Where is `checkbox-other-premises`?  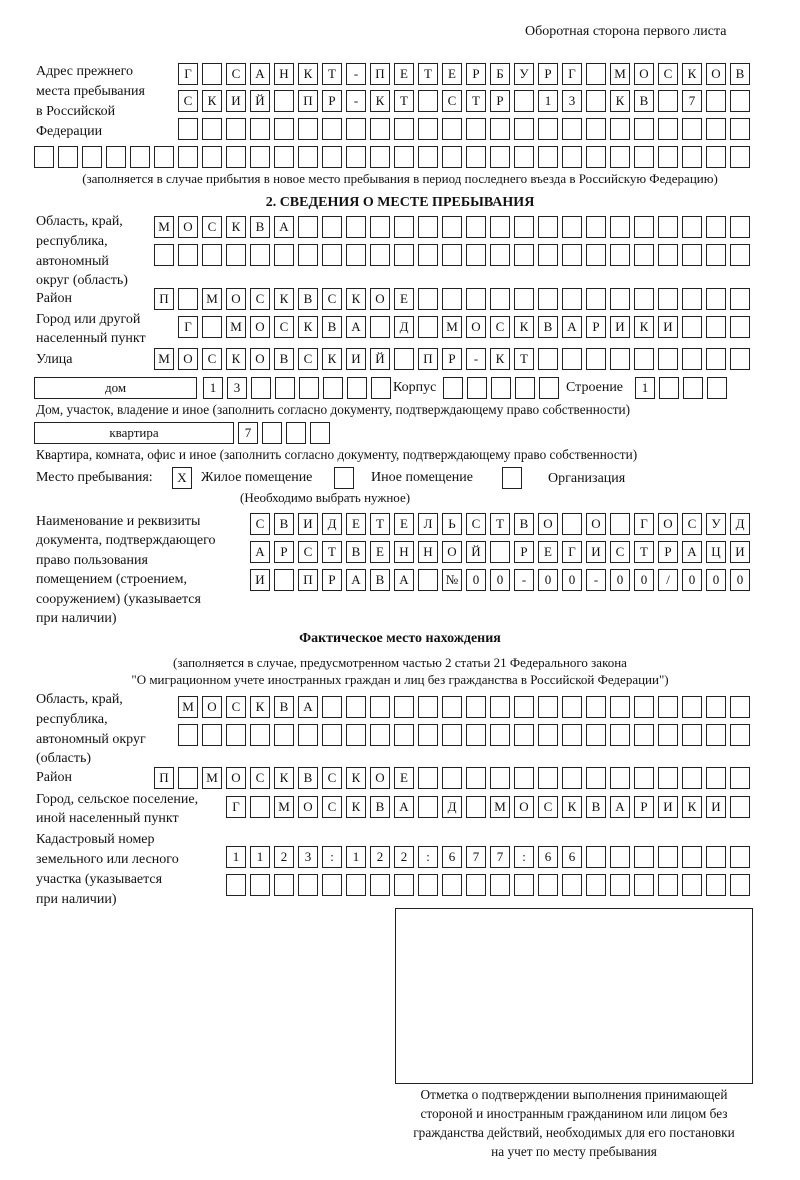
checkbox-other-premises is located at coordinates (344, 478).